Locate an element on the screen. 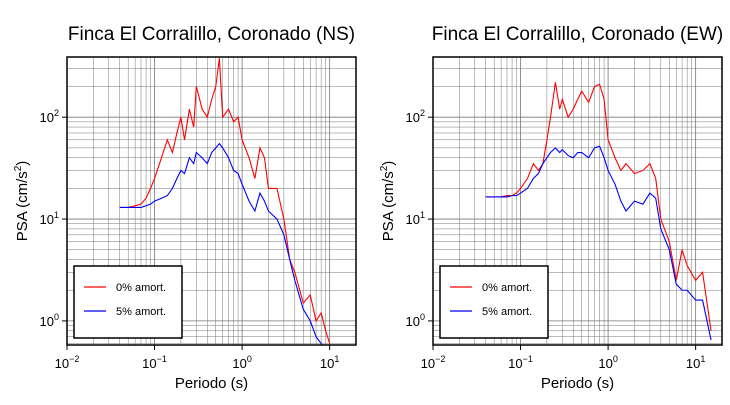 Image resolution: width=730 pixels, height=405 pixels. chart-title: Finca El Corralillo, Coronado (NS) is located at coordinates (211, 34).